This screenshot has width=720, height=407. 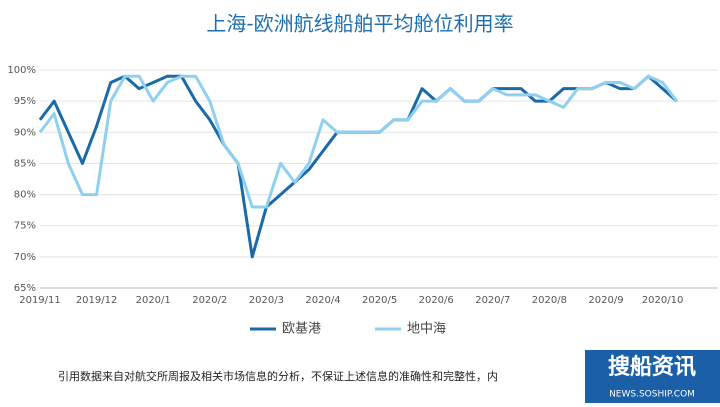 I want to click on x-tick-label: 2019/12, so click(x=97, y=300).